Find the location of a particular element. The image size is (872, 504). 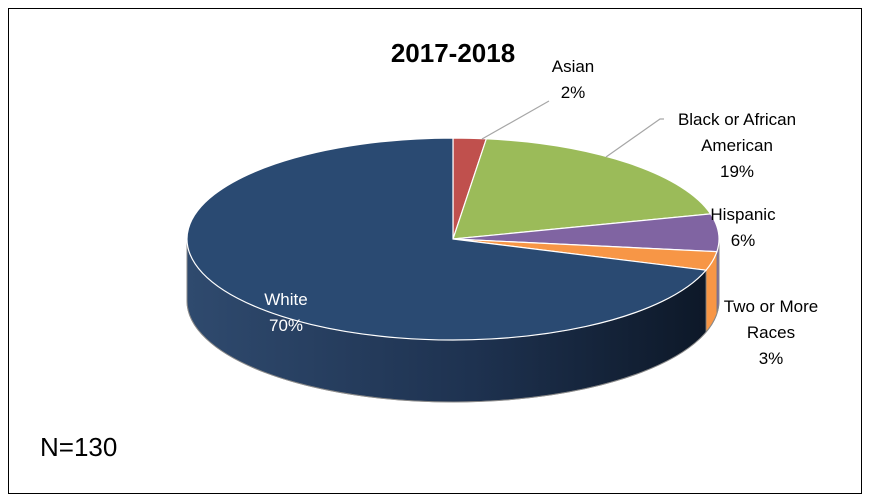

chart-title: 2017-2018 is located at coordinates (453, 53).